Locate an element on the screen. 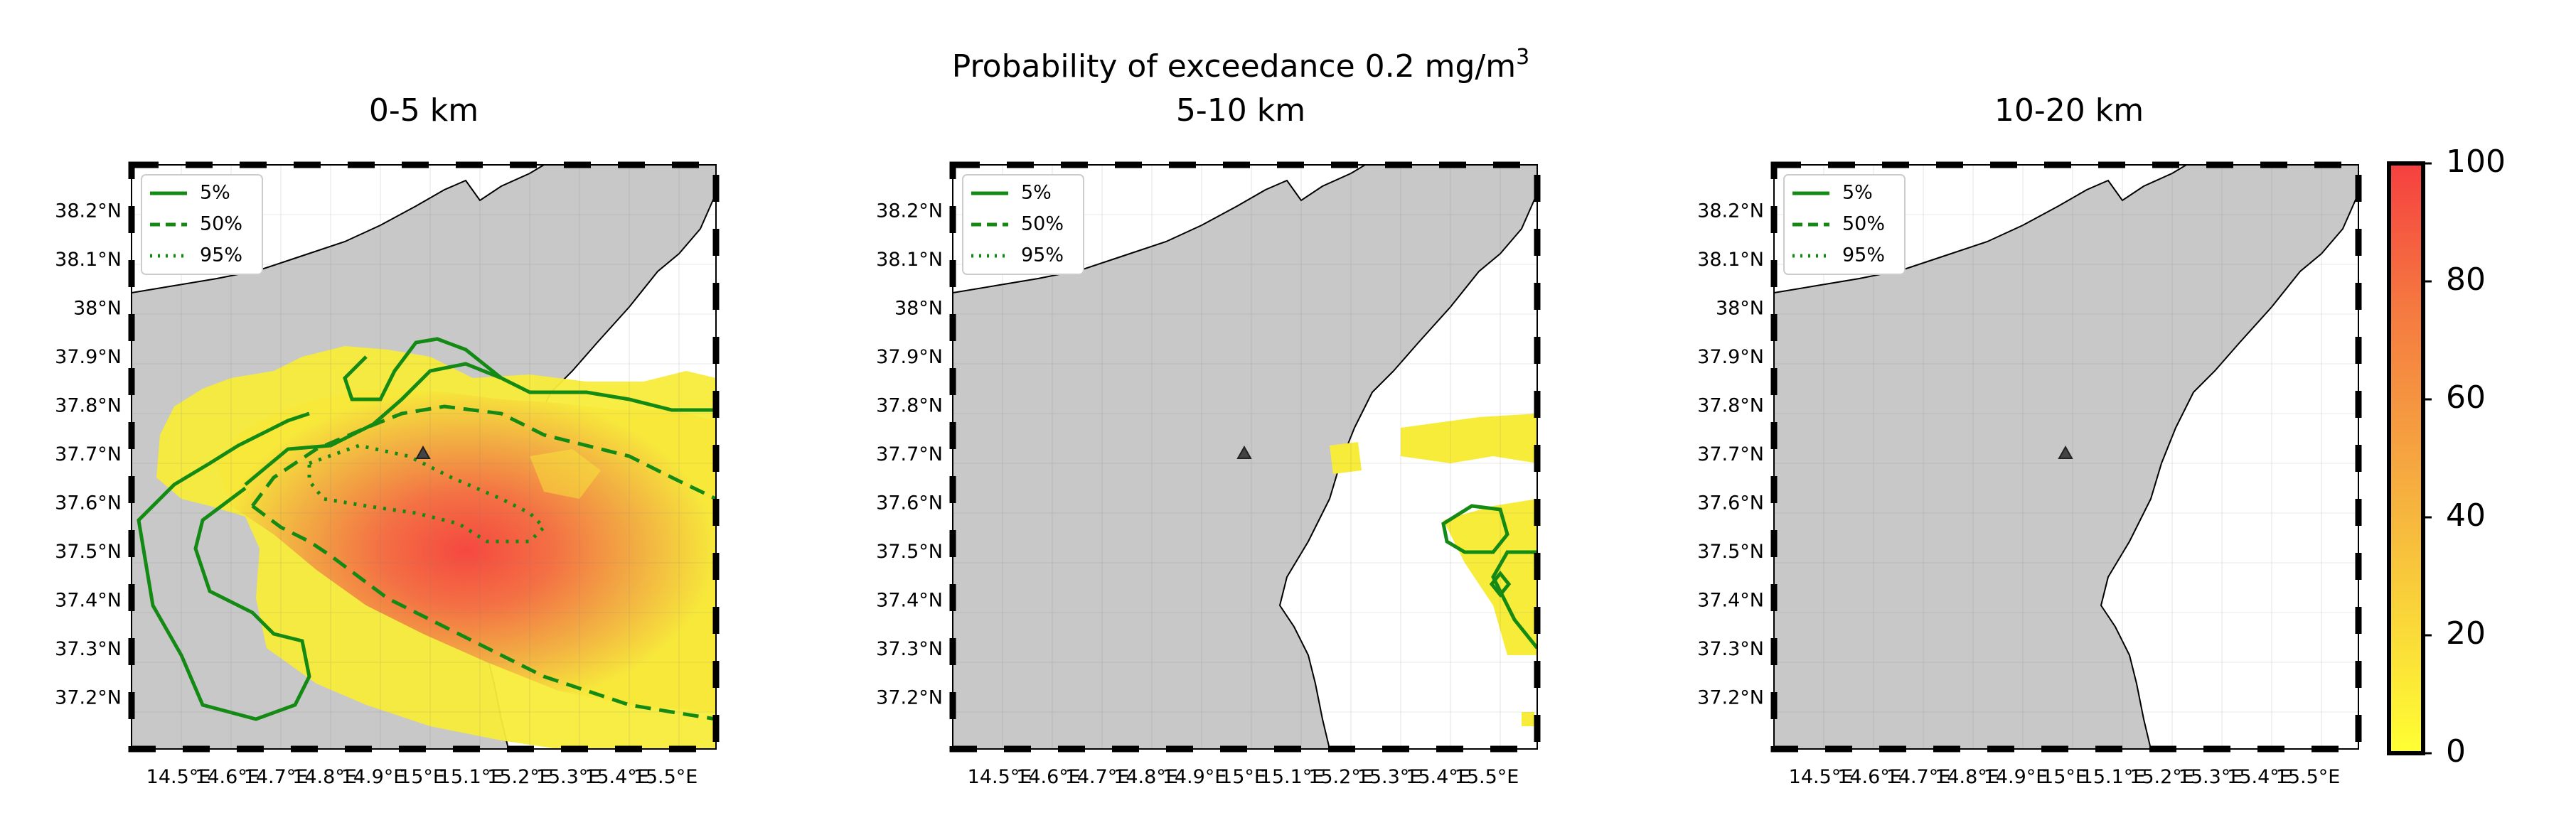 Image resolution: width=2576 pixels, height=825 pixels. contour-50pct is located at coordinates (483, 562).